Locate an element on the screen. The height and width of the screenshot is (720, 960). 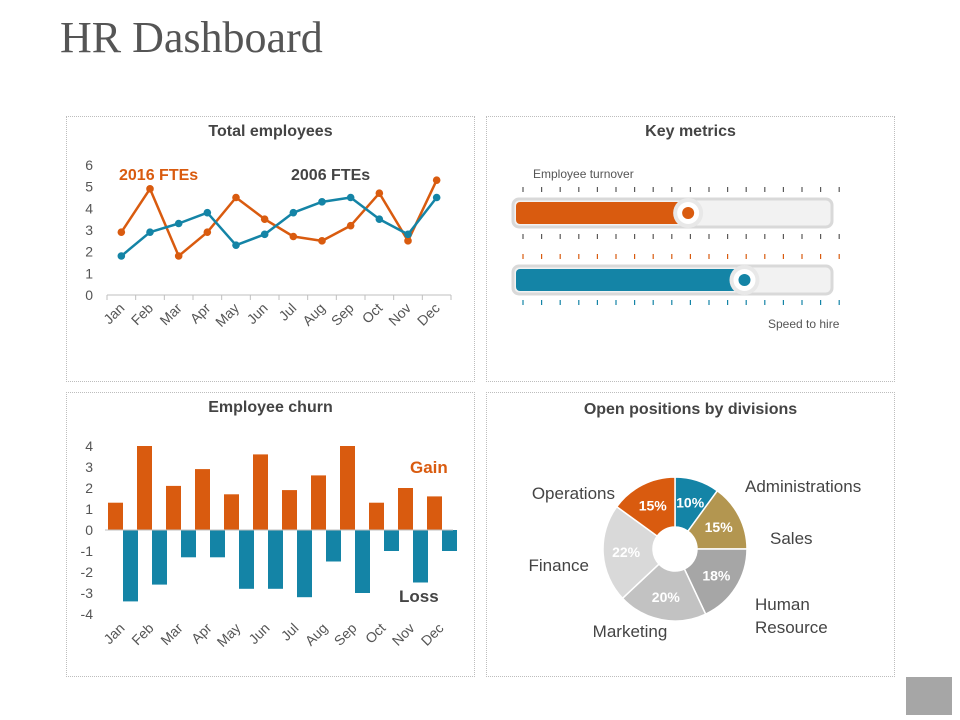
x-tick-label: Dec is located at coordinates (432, 634).